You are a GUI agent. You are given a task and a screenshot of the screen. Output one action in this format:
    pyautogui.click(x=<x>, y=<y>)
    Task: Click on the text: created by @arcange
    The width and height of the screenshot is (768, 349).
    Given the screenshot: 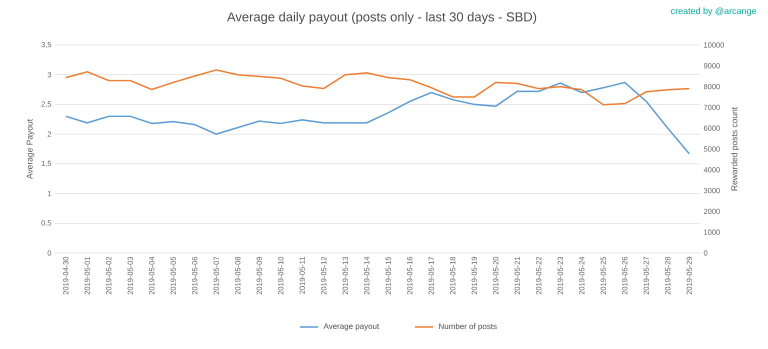 What is the action you would take?
    pyautogui.click(x=713, y=12)
    